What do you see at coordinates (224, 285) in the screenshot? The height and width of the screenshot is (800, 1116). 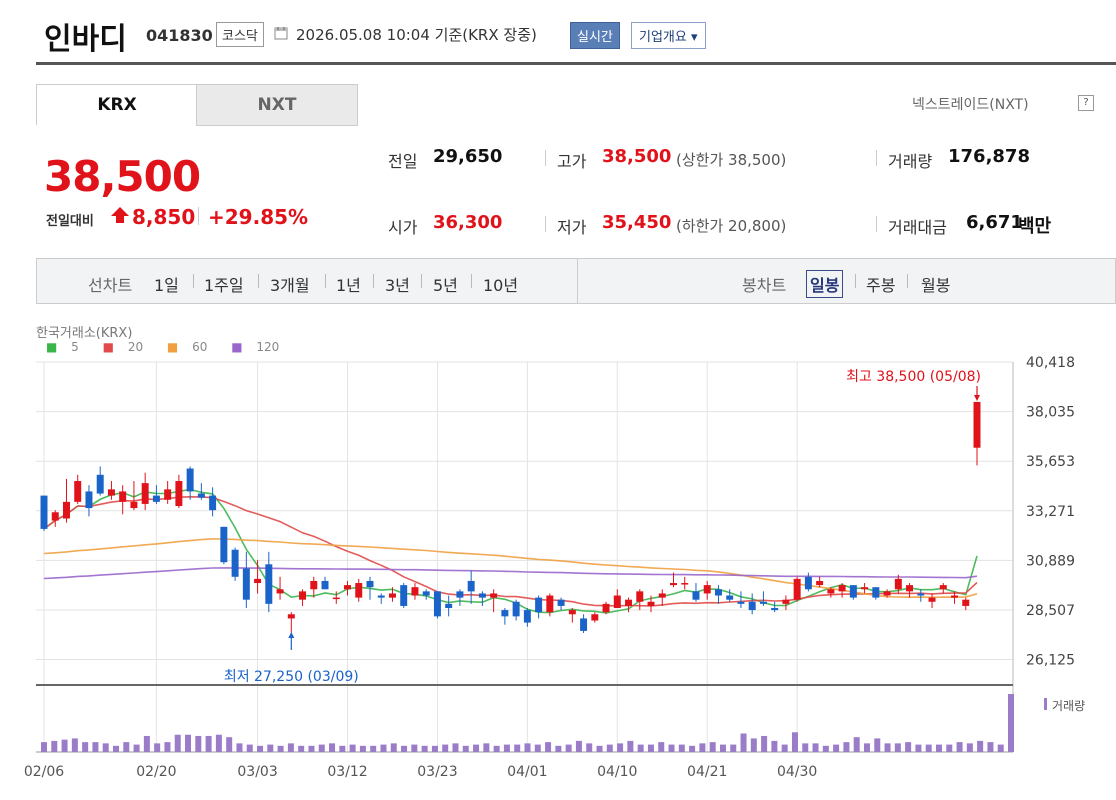 I see `period-1w: 1주일` at bounding box center [224, 285].